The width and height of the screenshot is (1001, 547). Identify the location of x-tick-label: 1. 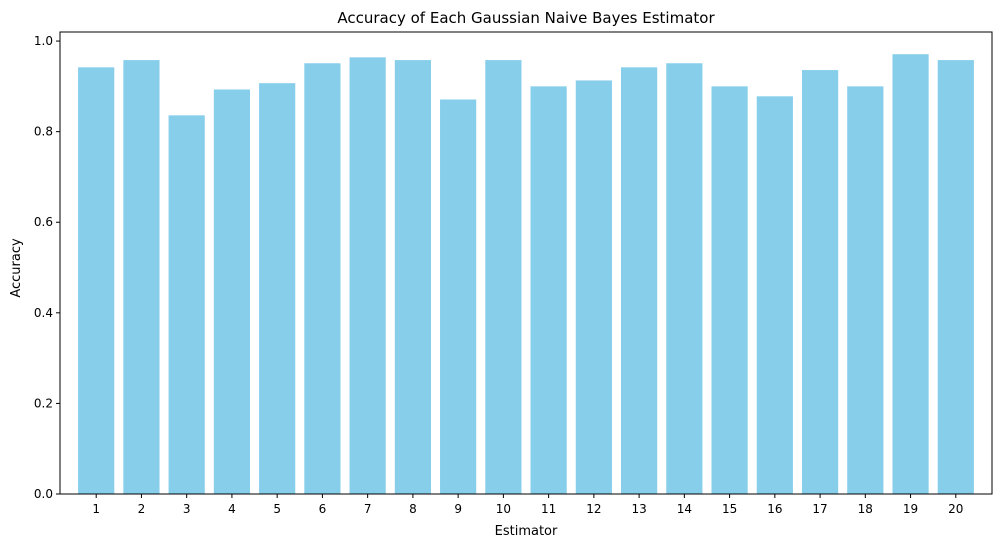
(96, 509).